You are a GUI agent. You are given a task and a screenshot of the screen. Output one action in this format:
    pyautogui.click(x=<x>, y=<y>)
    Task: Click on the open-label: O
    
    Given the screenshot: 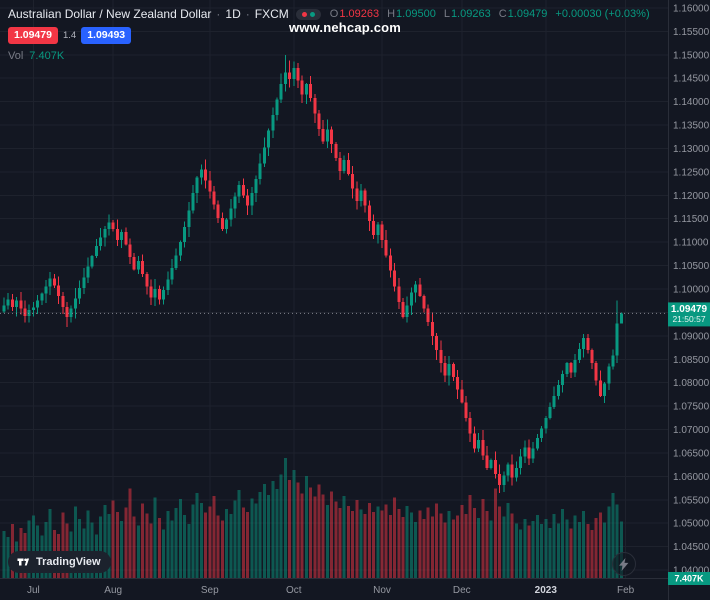 What is the action you would take?
    pyautogui.click(x=334, y=14)
    